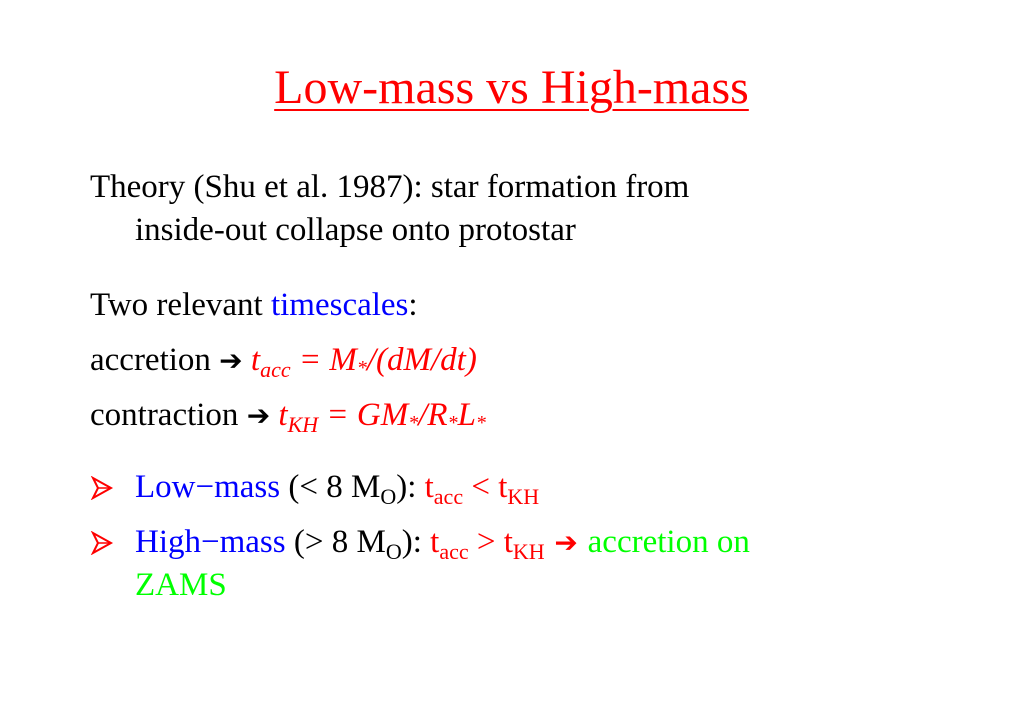 This screenshot has height=708, width=1023. Describe the element at coordinates (486, 542) in the screenshot. I see `greater-than: >` at that location.